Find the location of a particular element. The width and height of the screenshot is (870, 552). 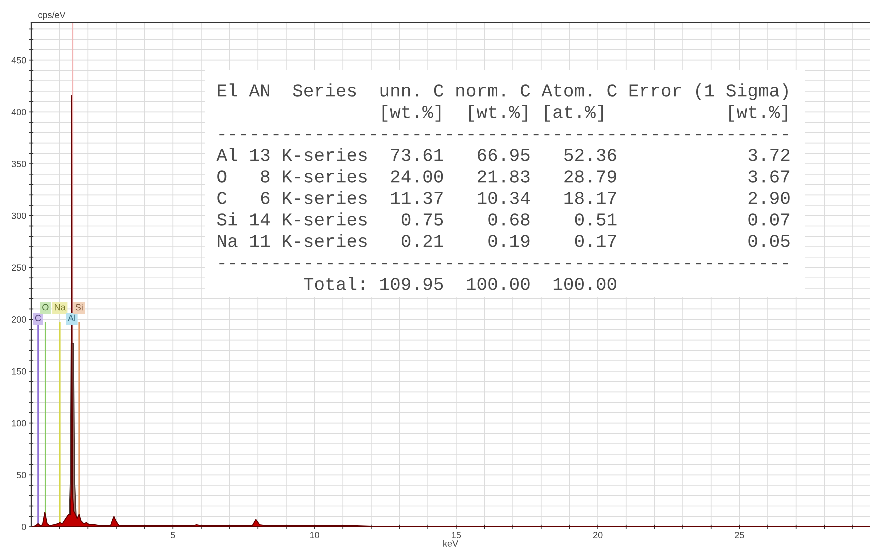

y-tick-label: 150 is located at coordinates (19, 371).